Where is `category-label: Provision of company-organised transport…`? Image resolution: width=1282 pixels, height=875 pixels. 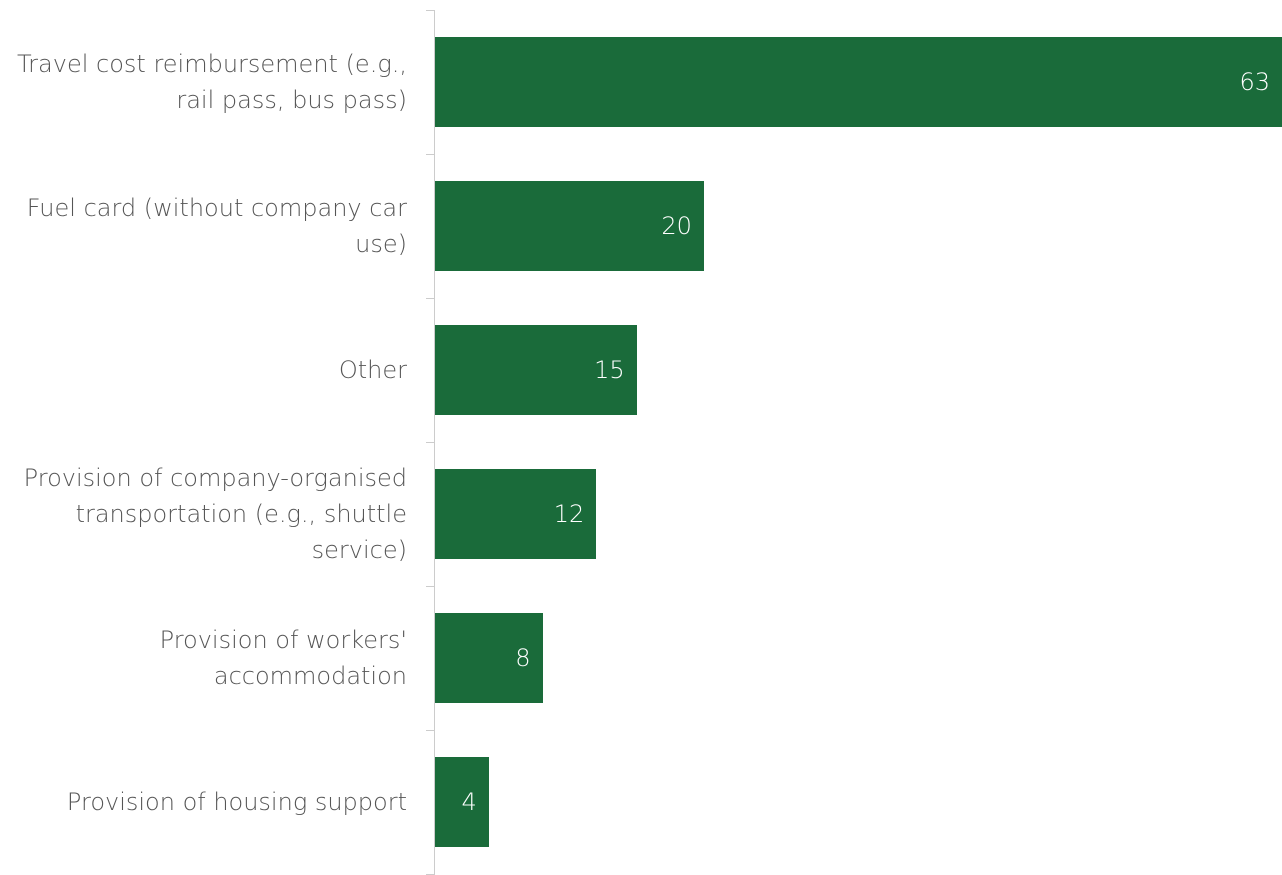
category-label: Provision of company-organised transport… is located at coordinates (215, 514).